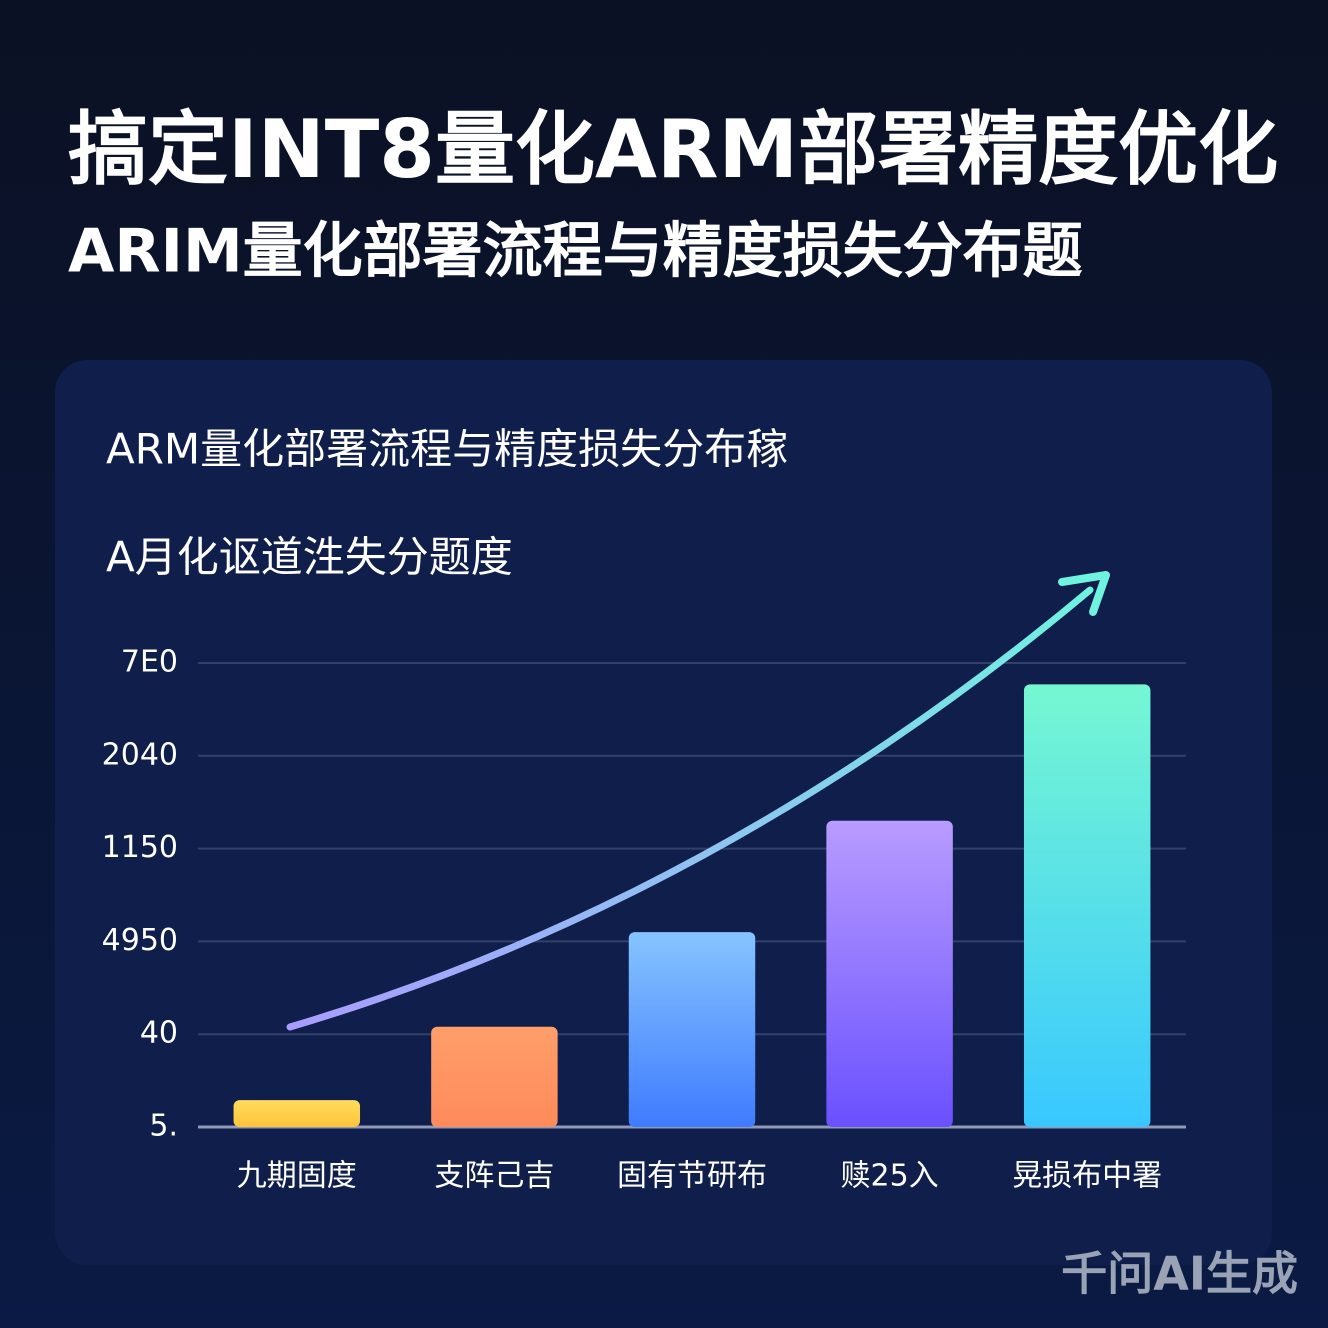 Image resolution: width=1328 pixels, height=1328 pixels. I want to click on title: 搞定INT8量化ARM部署精度优化, so click(673, 149).